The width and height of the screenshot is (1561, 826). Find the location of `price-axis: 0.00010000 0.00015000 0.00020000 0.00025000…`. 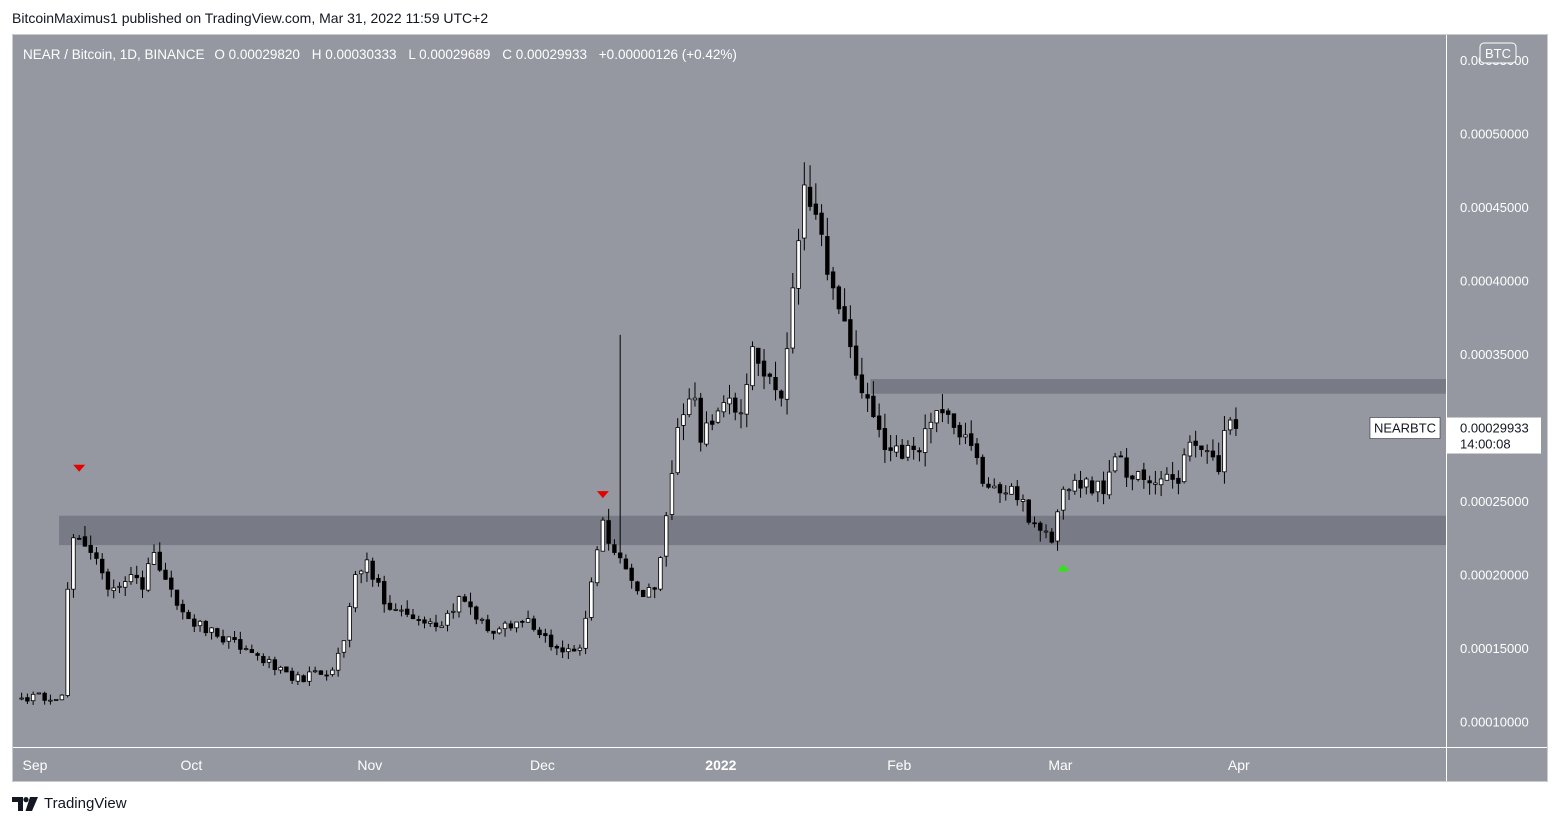

price-axis: 0.00010000 0.00015000 0.00020000 0.00025000… is located at coordinates (1494, 391).